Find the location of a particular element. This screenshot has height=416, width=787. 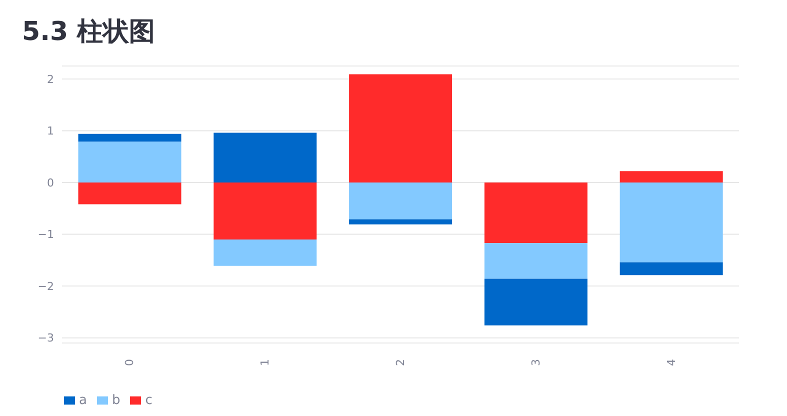

x-tick-label: 1 is located at coordinates (265, 362).